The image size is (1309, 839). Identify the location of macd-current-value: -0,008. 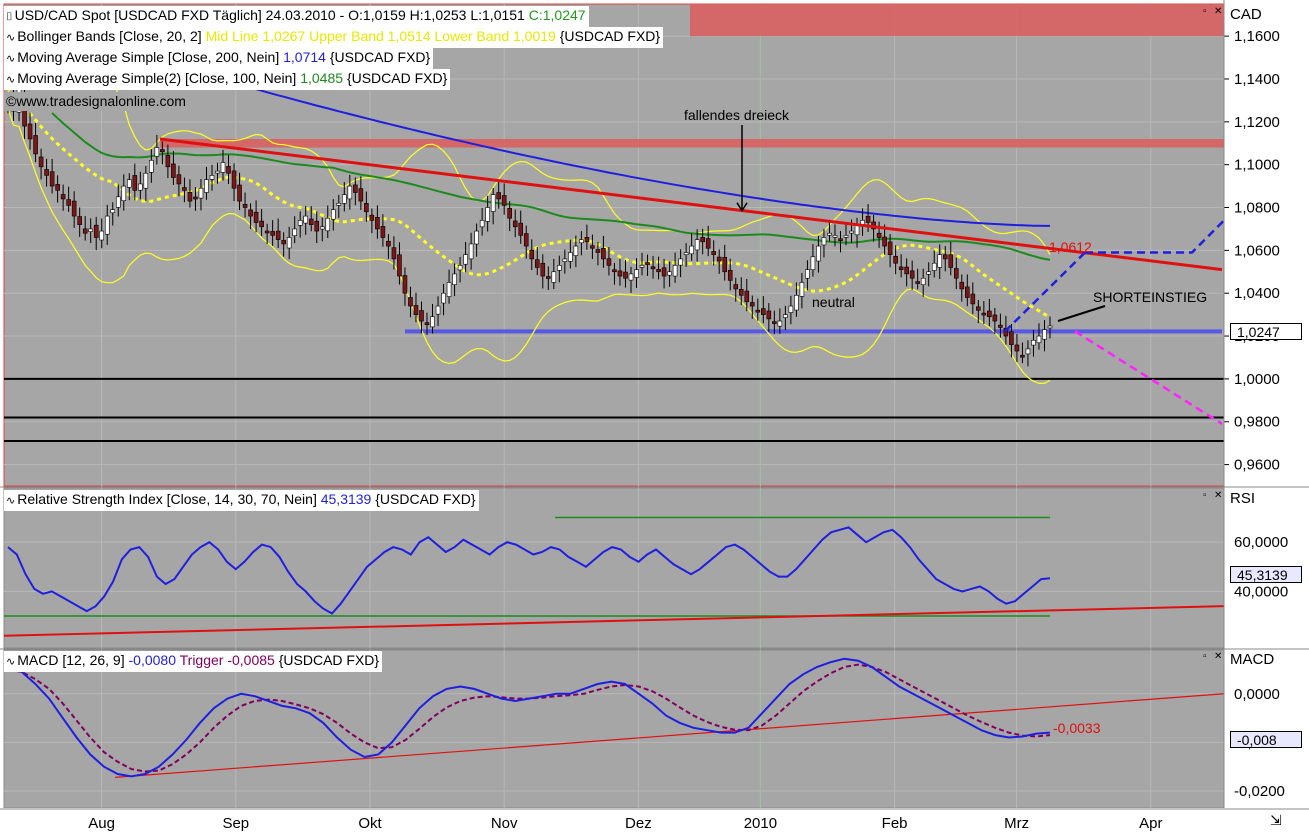
(1266, 739).